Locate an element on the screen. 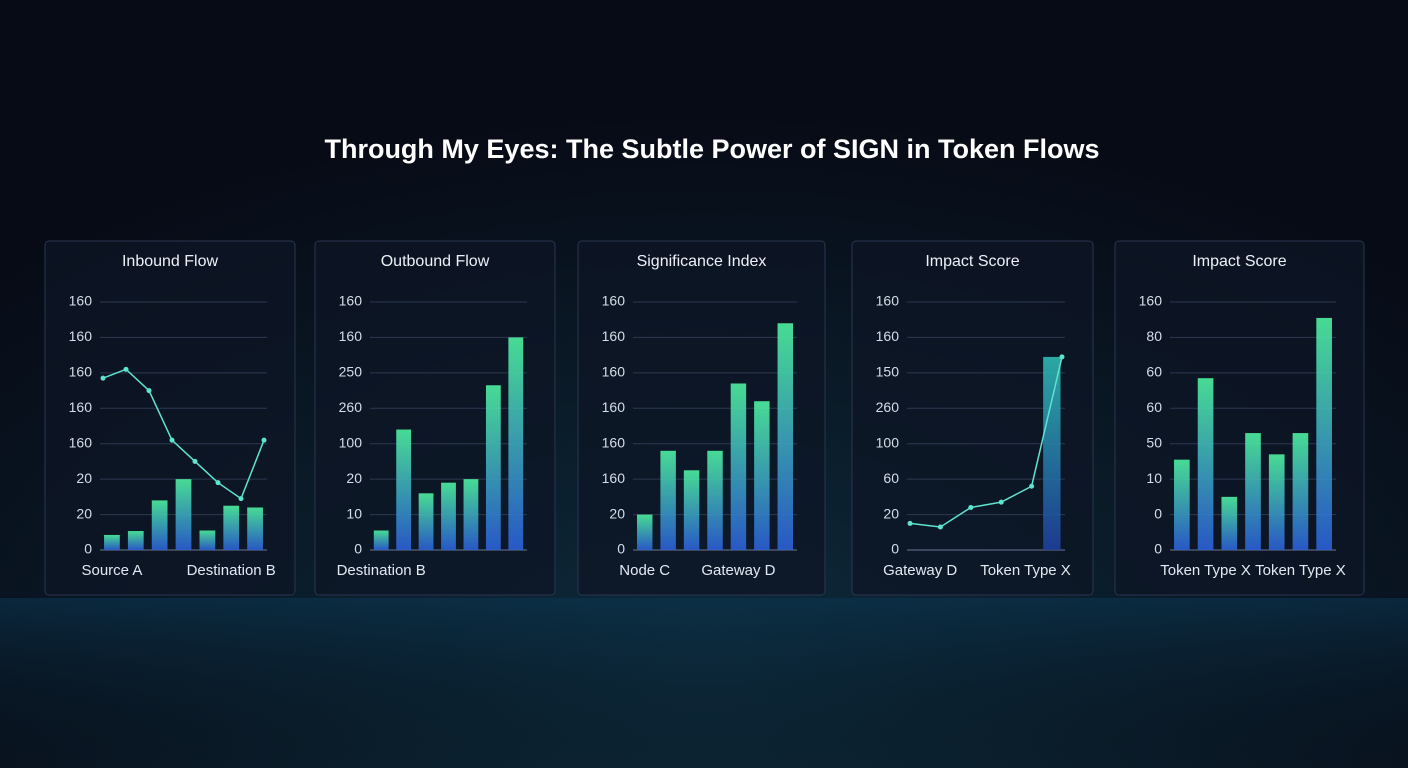  x-tick-label: Source A is located at coordinates (111, 570).